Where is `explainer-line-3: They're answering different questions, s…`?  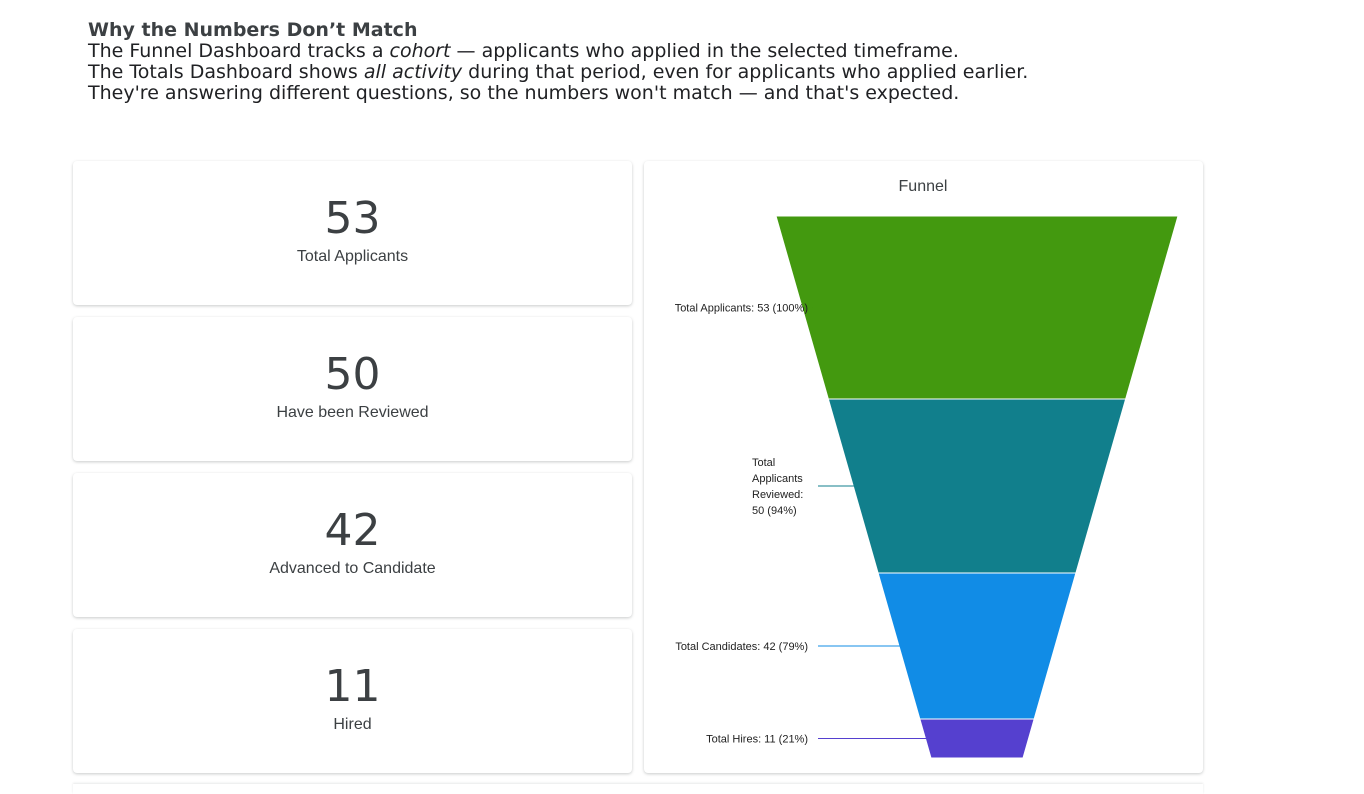 explainer-line-3: They're answering different questions, s… is located at coordinates (524, 93).